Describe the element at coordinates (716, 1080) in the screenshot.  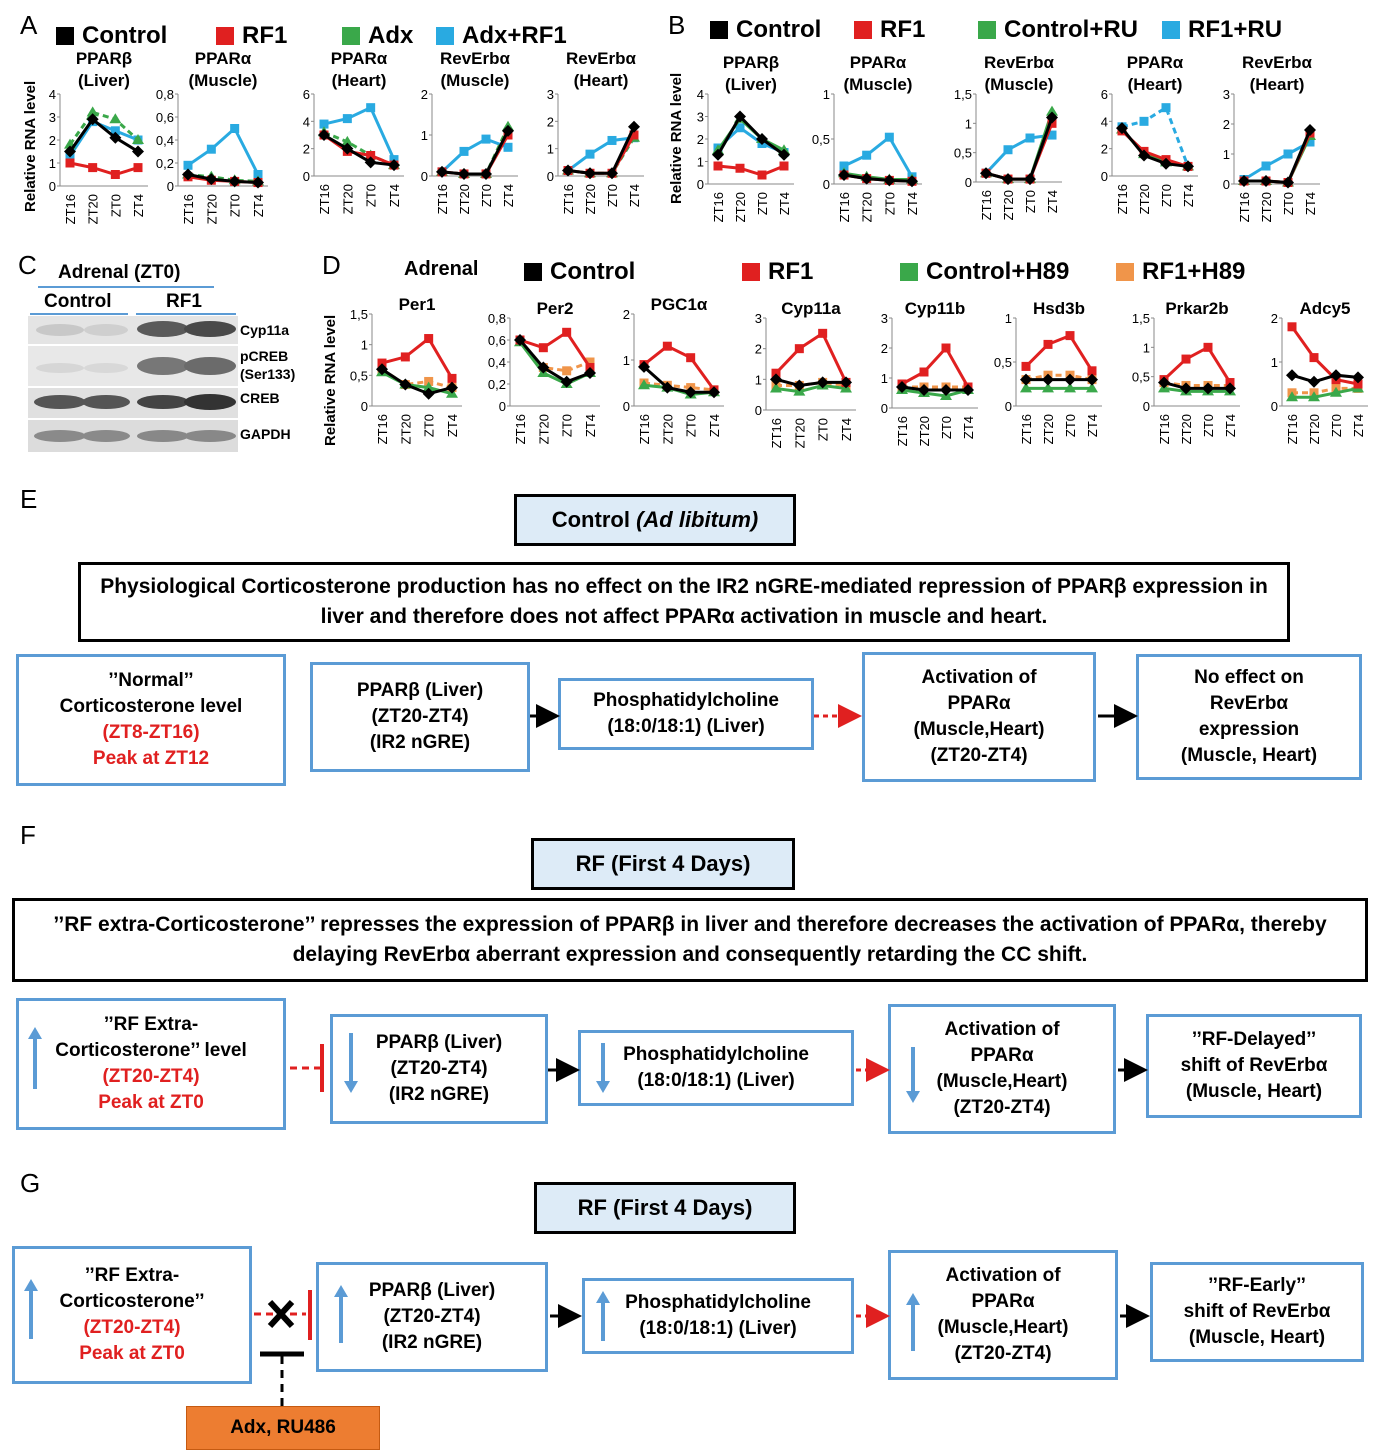
I see `box-line: (18:0/18:1) (Liver)` at that location.